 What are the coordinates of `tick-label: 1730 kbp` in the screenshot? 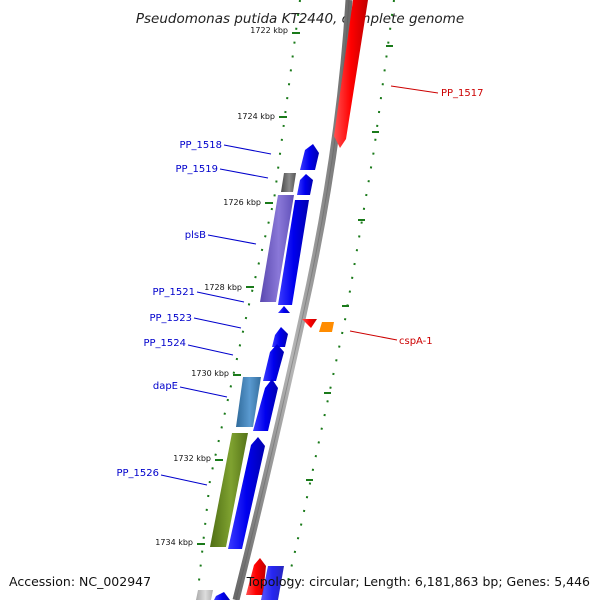 It's located at (210, 373).